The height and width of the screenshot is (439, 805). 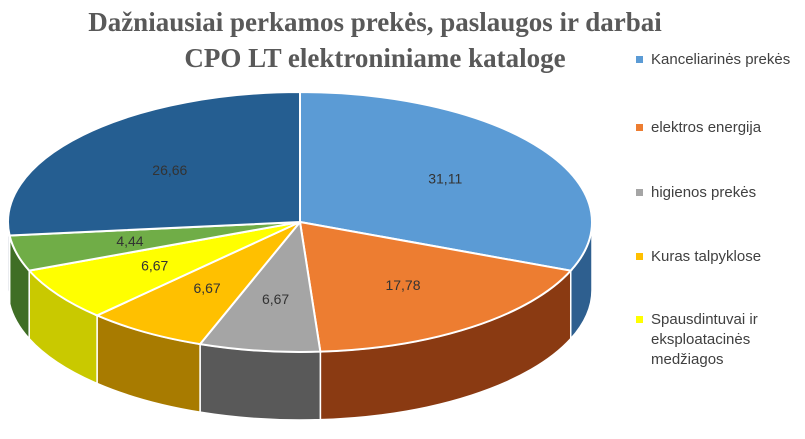 What do you see at coordinates (706, 127) in the screenshot?
I see `legend-label-1: elektros energija` at bounding box center [706, 127].